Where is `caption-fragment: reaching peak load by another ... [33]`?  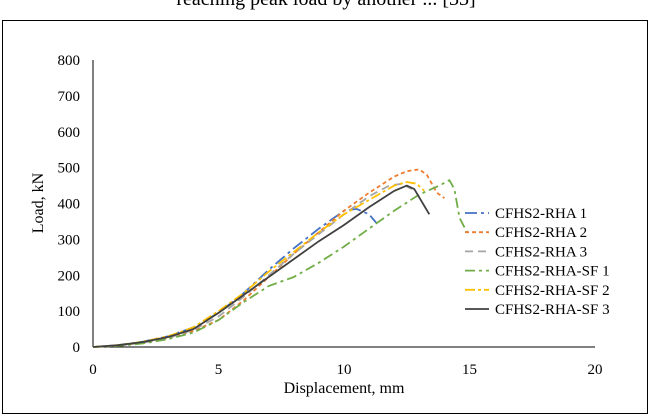
caption-fragment: reaching peak load by another ... [33] is located at coordinates (326, 5).